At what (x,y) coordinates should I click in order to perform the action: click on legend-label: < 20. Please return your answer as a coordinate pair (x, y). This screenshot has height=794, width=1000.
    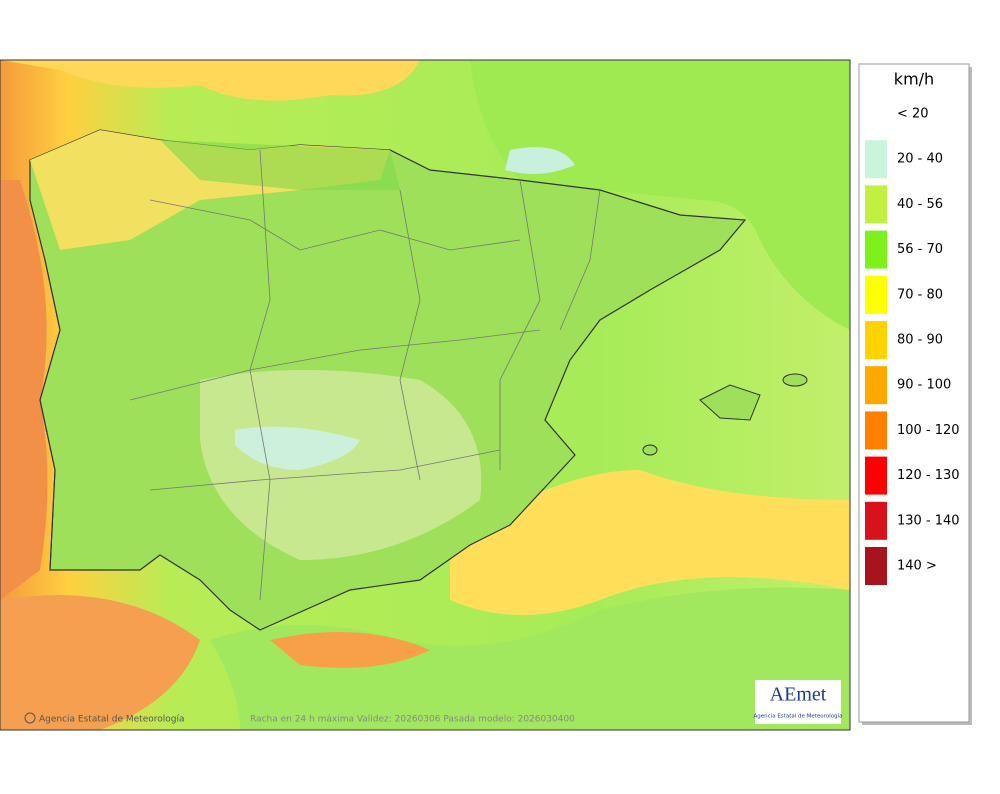
    Looking at the image, I should click on (913, 114).